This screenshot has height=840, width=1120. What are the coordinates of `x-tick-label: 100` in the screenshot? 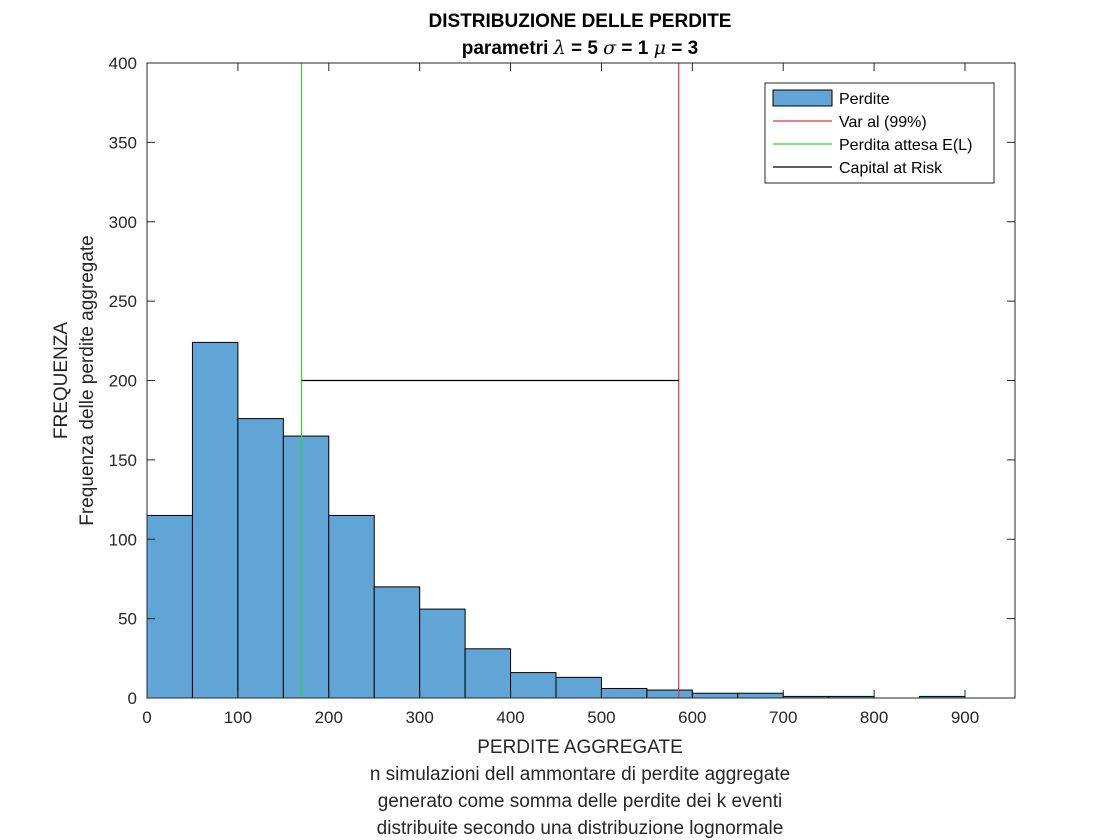 It's located at (238, 717).